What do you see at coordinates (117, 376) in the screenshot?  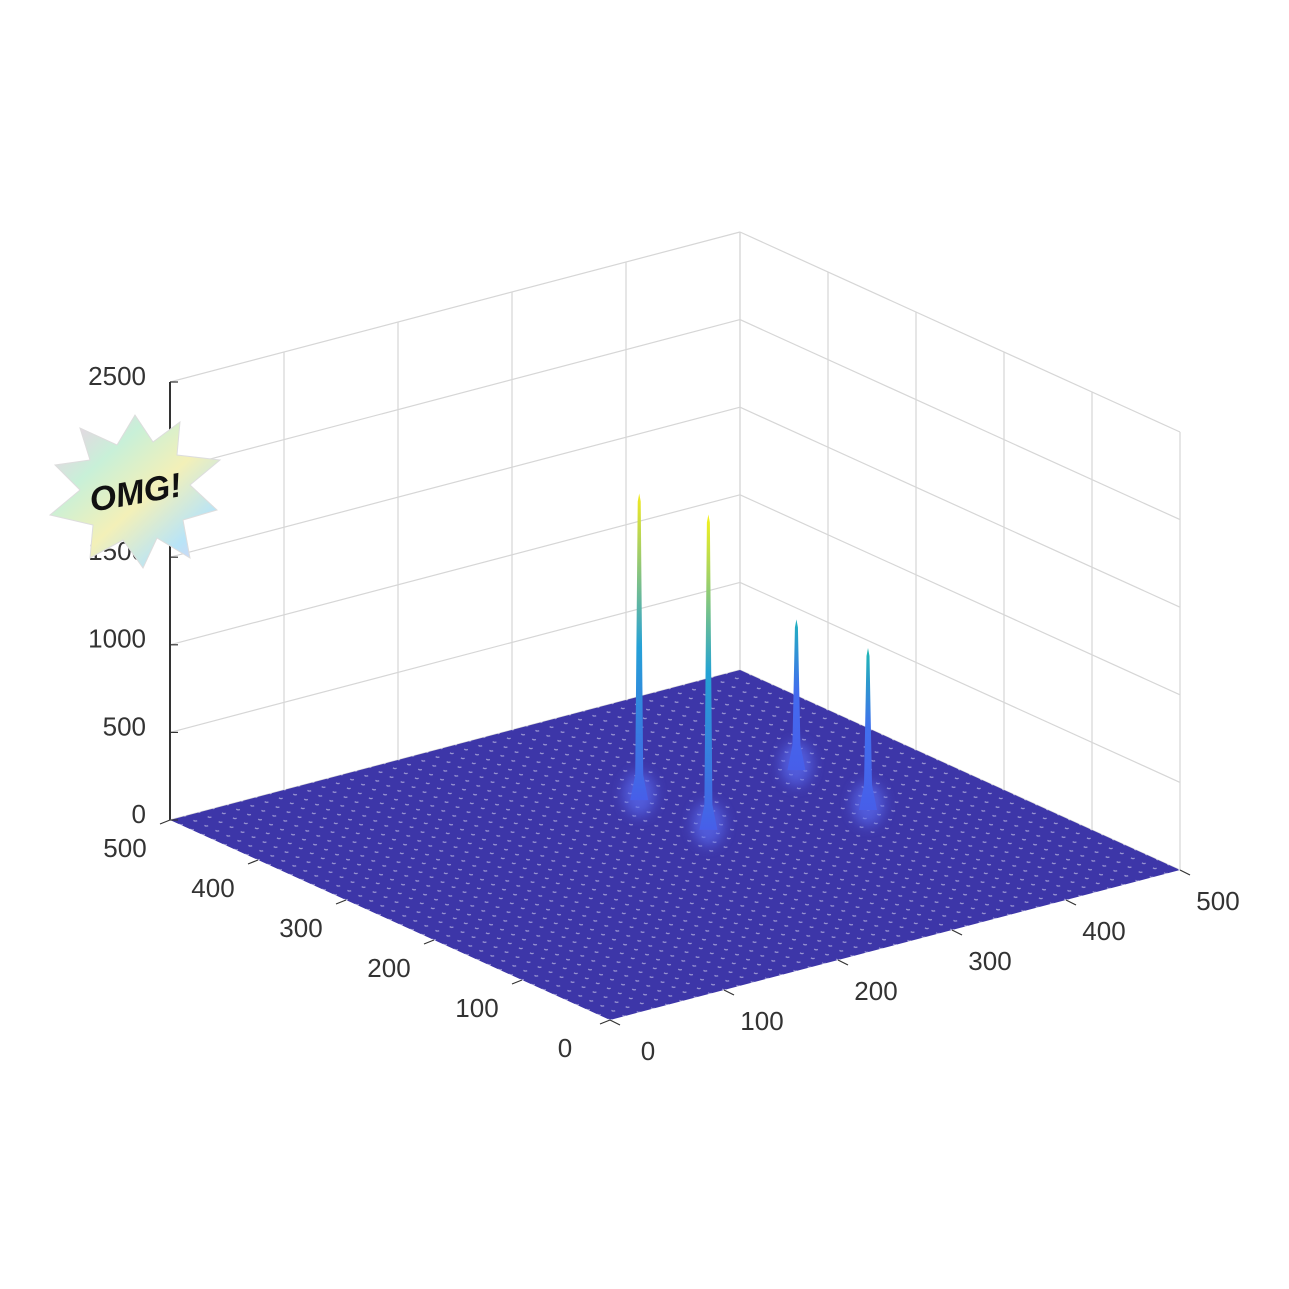 I see `z-tick-label: 2500` at bounding box center [117, 376].